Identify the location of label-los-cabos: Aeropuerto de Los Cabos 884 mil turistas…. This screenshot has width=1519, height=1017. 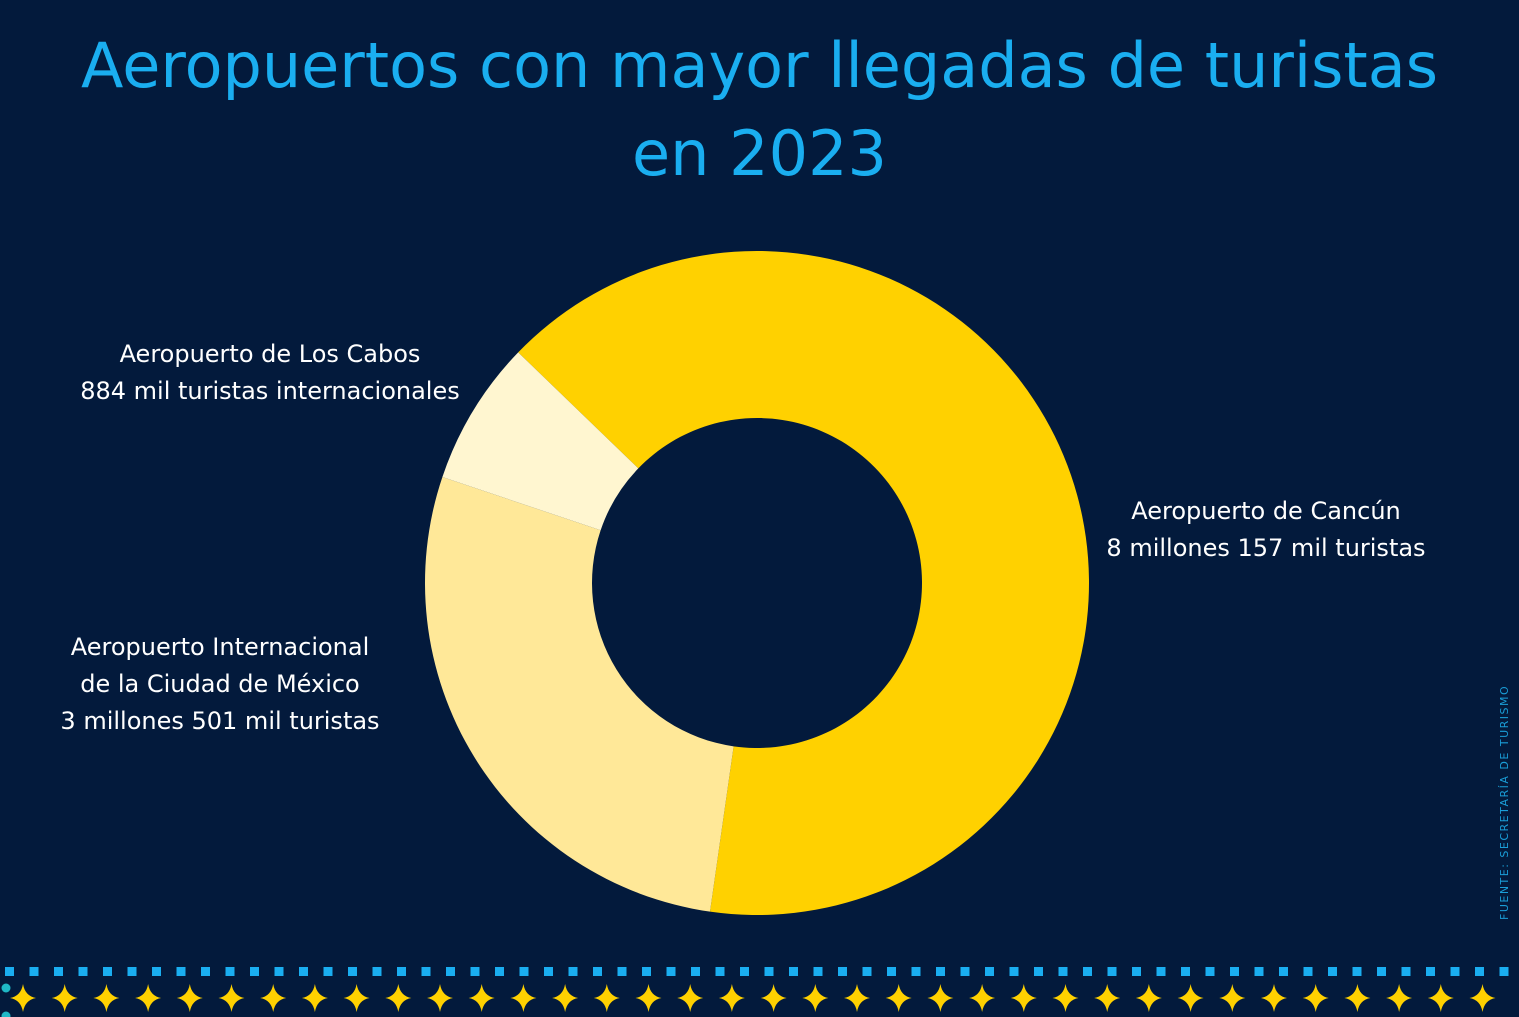
(270, 373).